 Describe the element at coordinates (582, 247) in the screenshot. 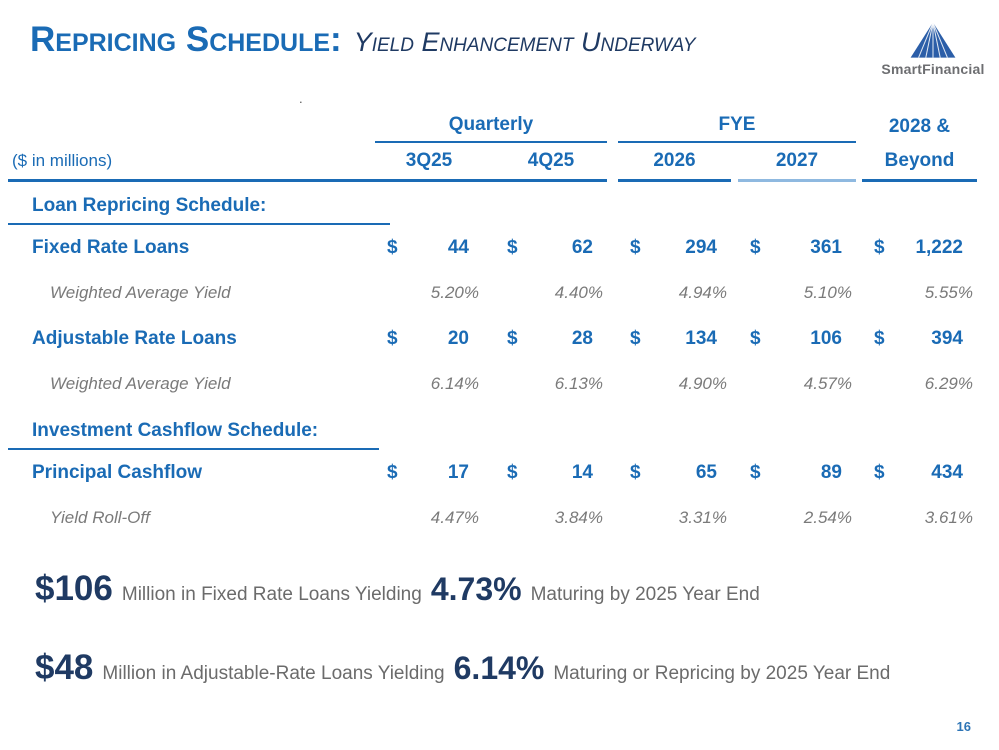

I see `money-value: 62` at that location.